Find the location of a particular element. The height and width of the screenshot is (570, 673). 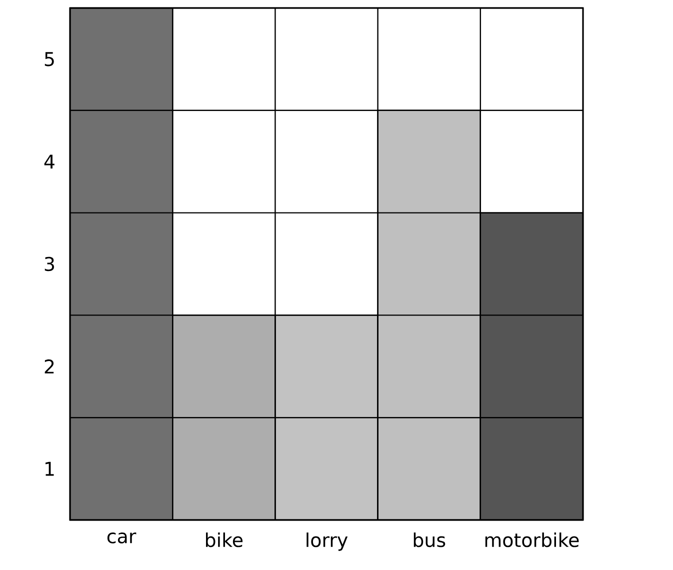

y-tick-label: 1 is located at coordinates (50, 469).